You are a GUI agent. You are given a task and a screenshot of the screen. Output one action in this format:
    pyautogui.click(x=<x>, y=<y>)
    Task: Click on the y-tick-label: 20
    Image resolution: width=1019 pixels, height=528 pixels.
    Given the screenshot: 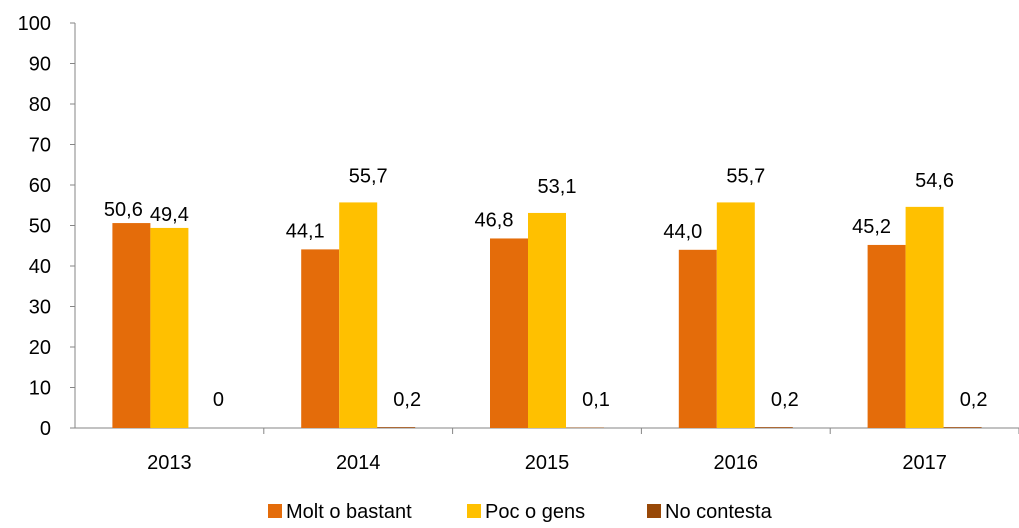 What is the action you would take?
    pyautogui.click(x=40, y=348)
    